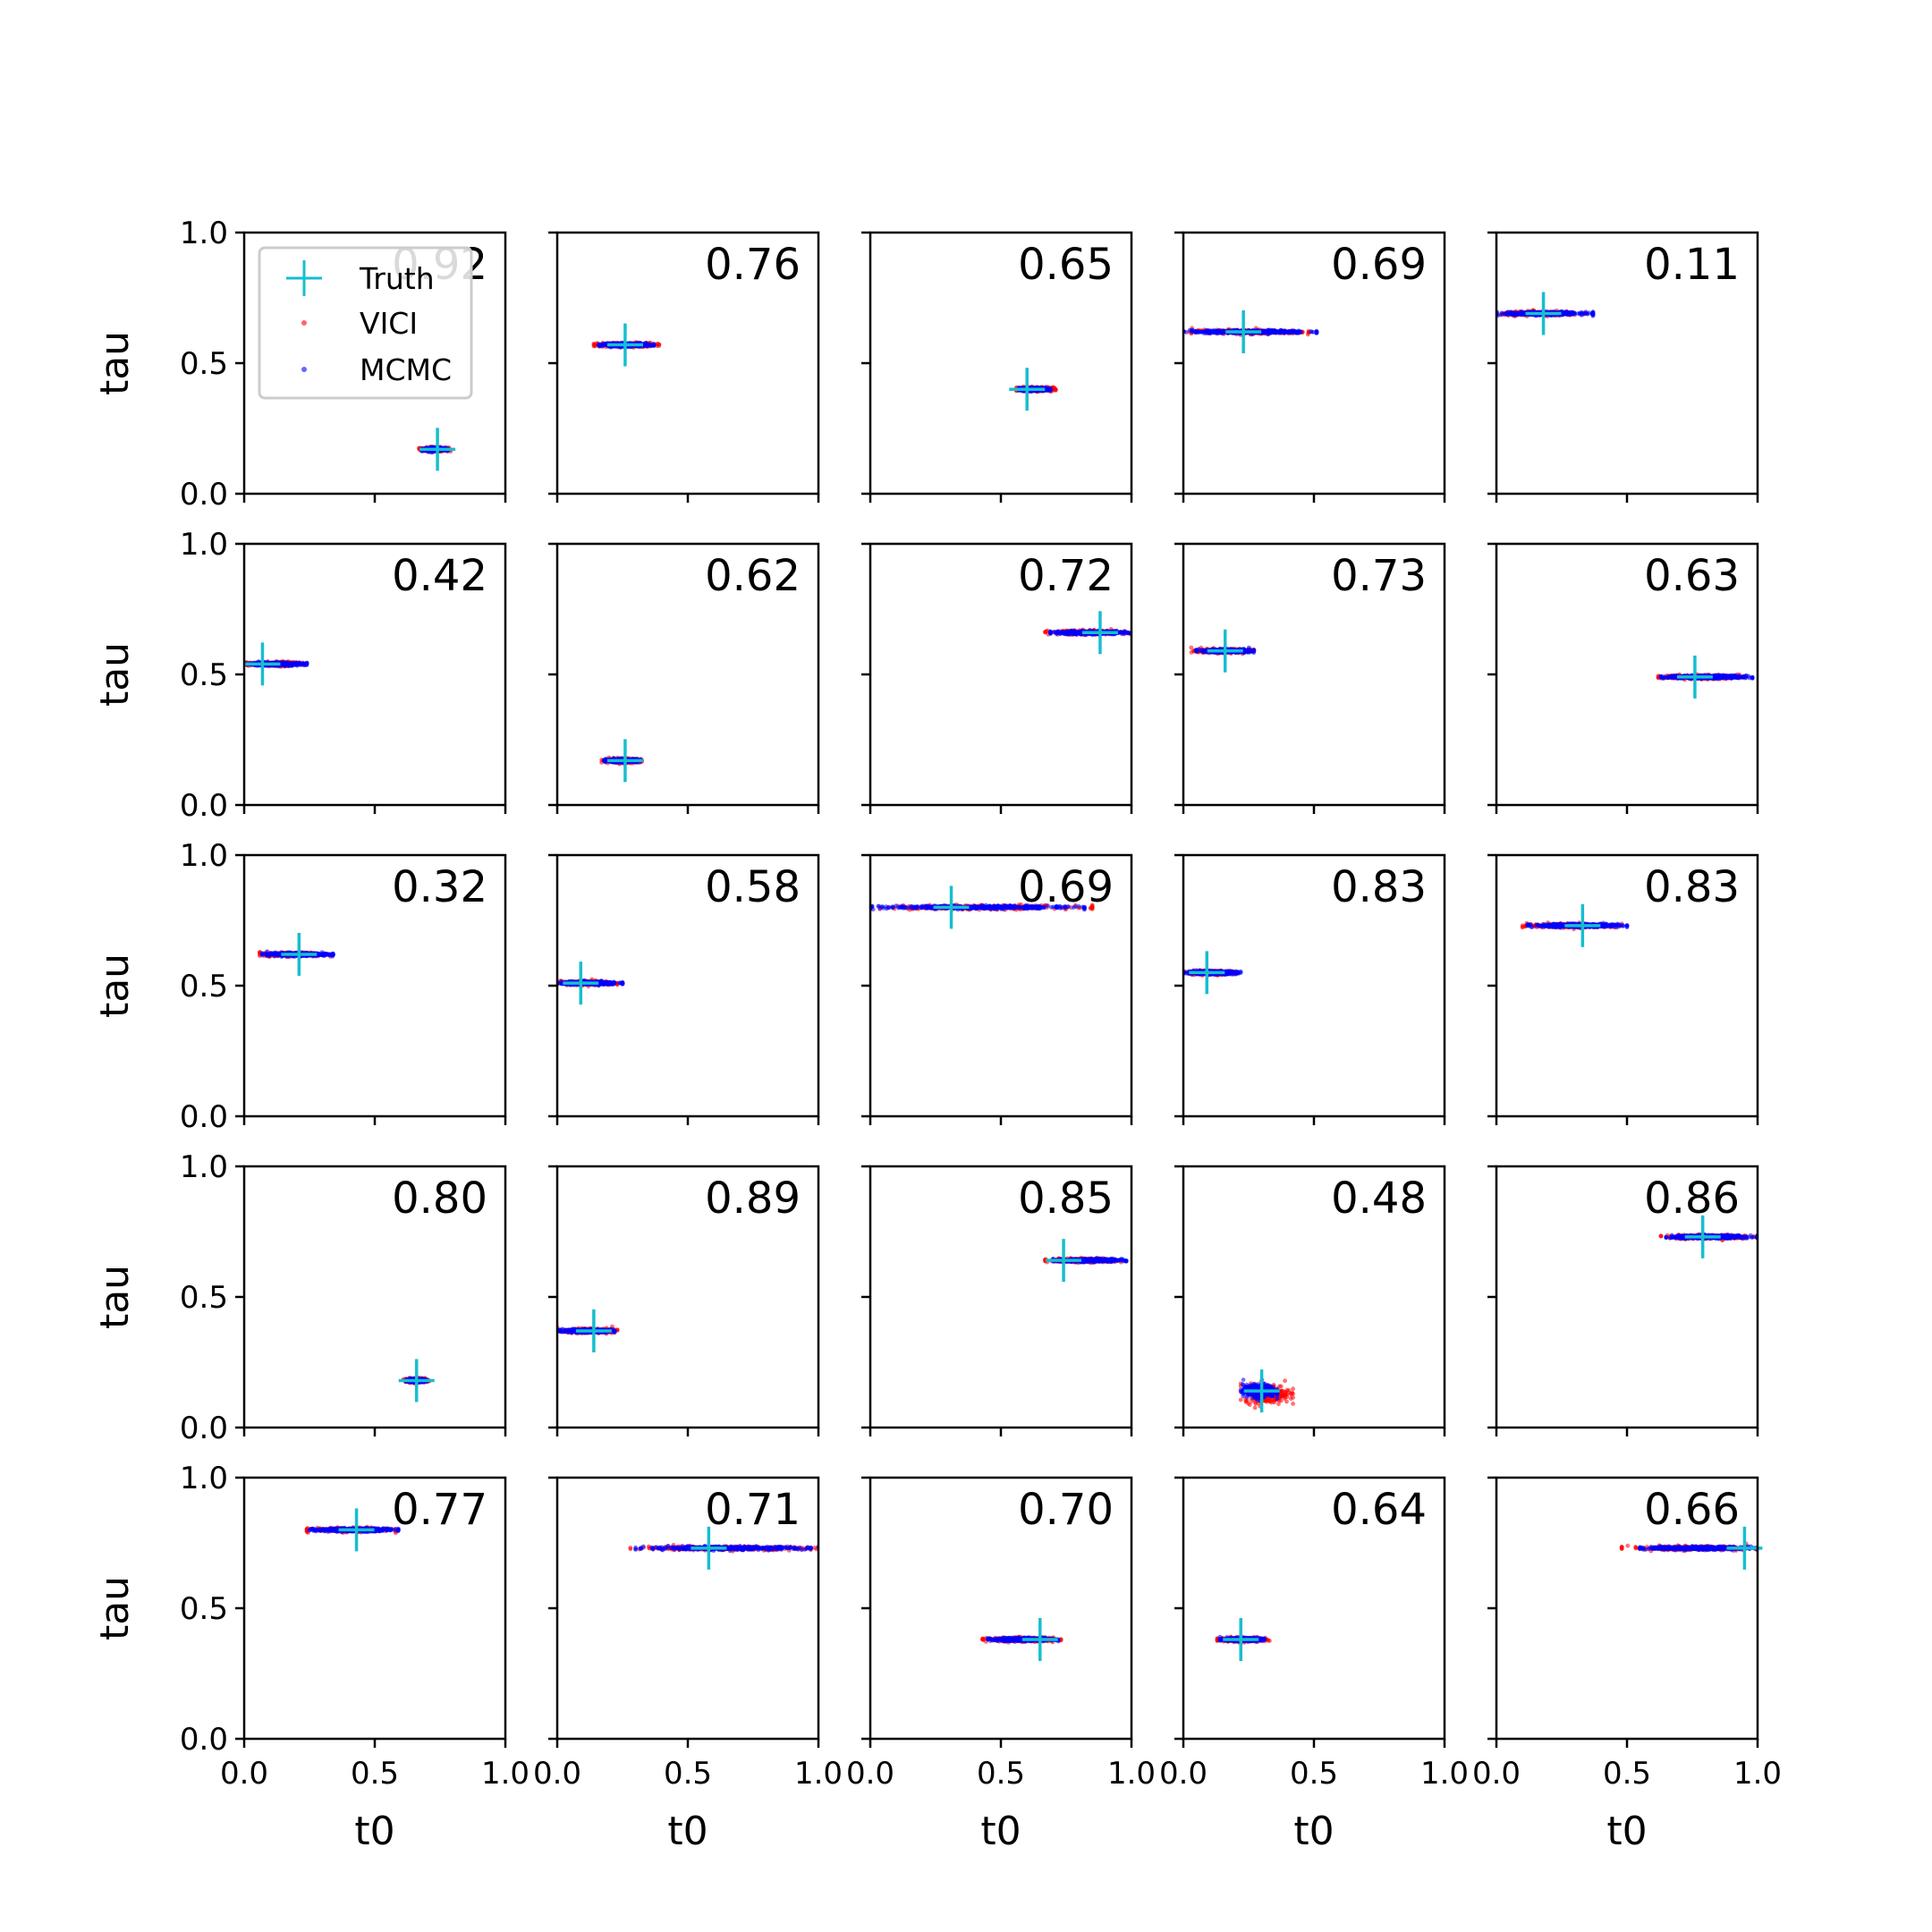  I want to click on overlap-label: 0.65, so click(1066, 265).